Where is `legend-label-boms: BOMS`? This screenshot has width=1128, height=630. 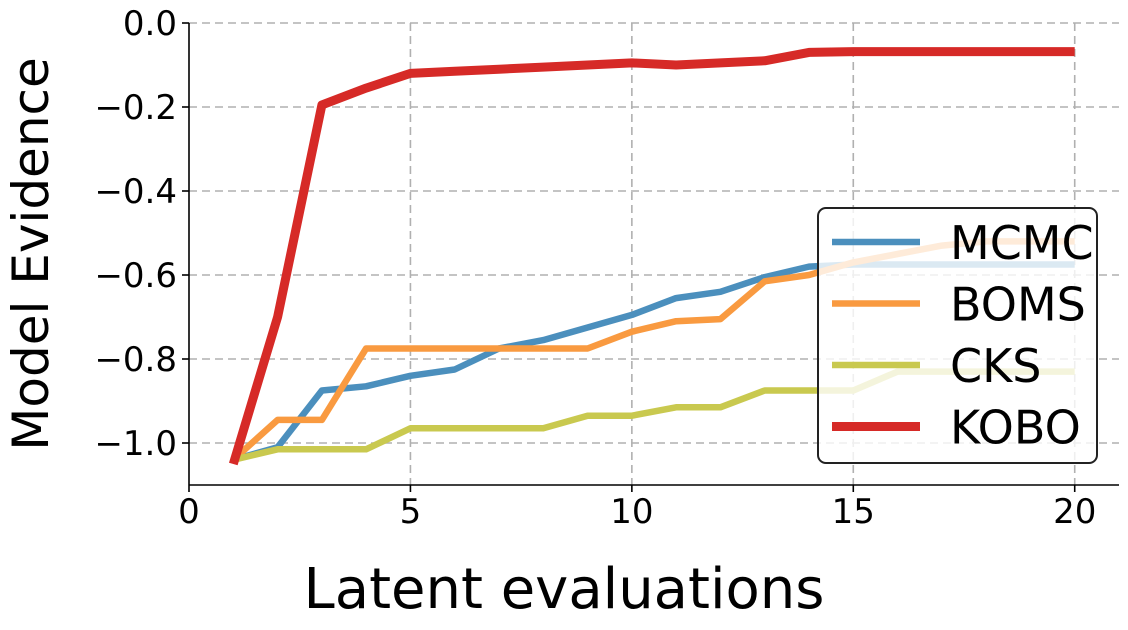
legend-label-boms: BOMS is located at coordinates (1018, 305).